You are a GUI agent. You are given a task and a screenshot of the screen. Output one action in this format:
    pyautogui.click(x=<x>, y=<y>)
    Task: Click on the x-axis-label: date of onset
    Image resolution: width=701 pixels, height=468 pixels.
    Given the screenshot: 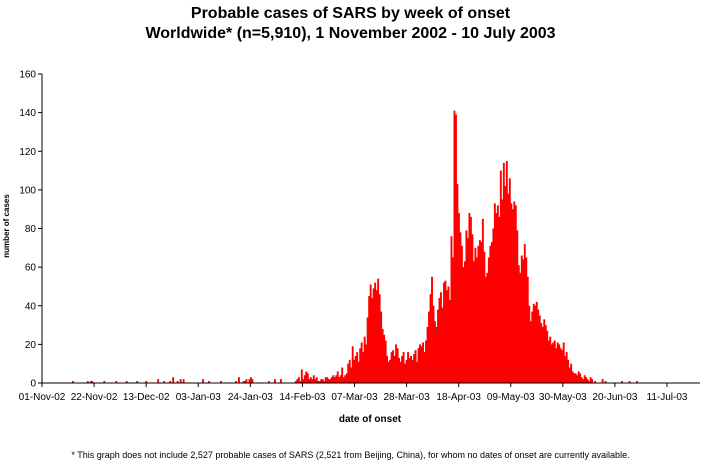 What is the action you would take?
    pyautogui.click(x=370, y=419)
    